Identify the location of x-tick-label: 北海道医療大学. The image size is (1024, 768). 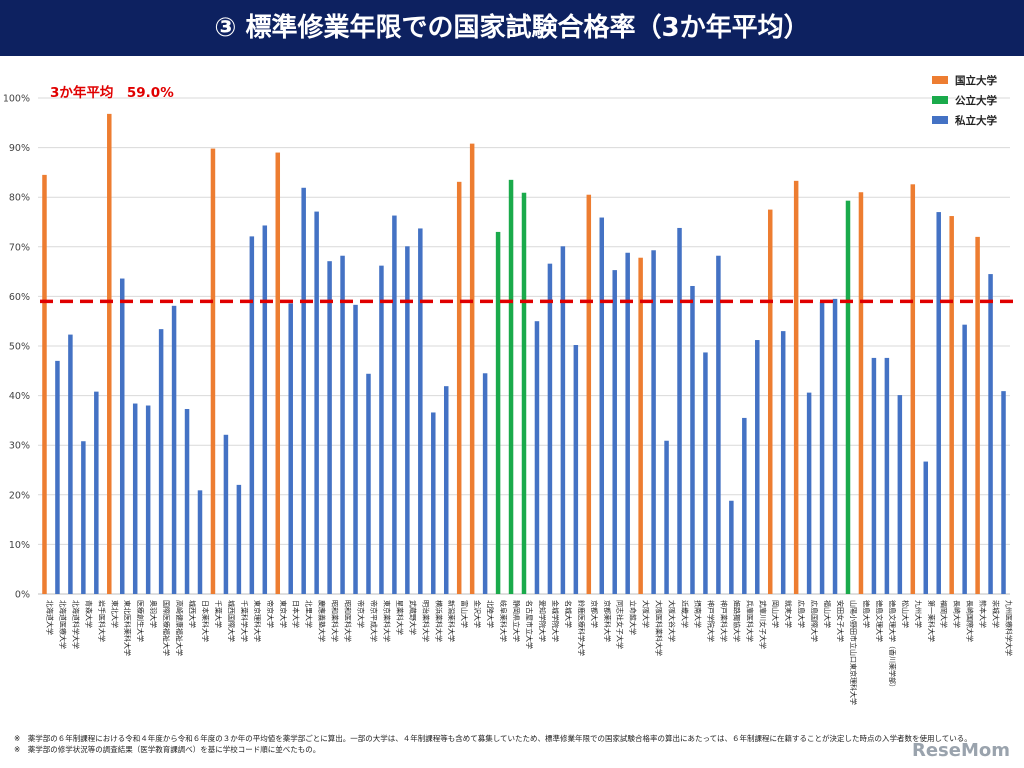
(62, 624).